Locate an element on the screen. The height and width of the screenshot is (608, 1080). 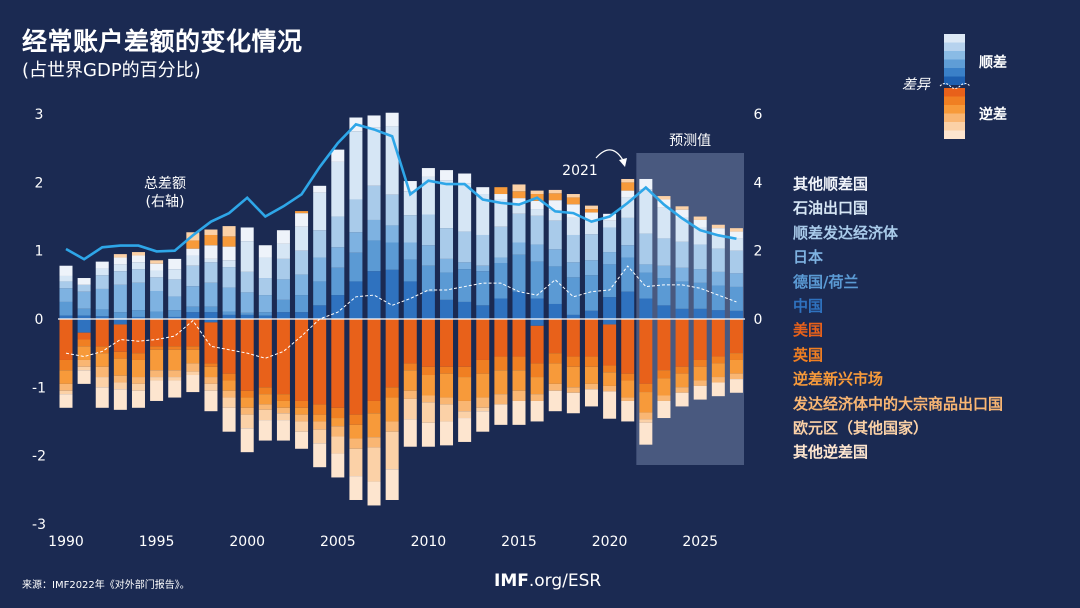
legend-diff-label: 差异 is located at coordinates (916, 85).